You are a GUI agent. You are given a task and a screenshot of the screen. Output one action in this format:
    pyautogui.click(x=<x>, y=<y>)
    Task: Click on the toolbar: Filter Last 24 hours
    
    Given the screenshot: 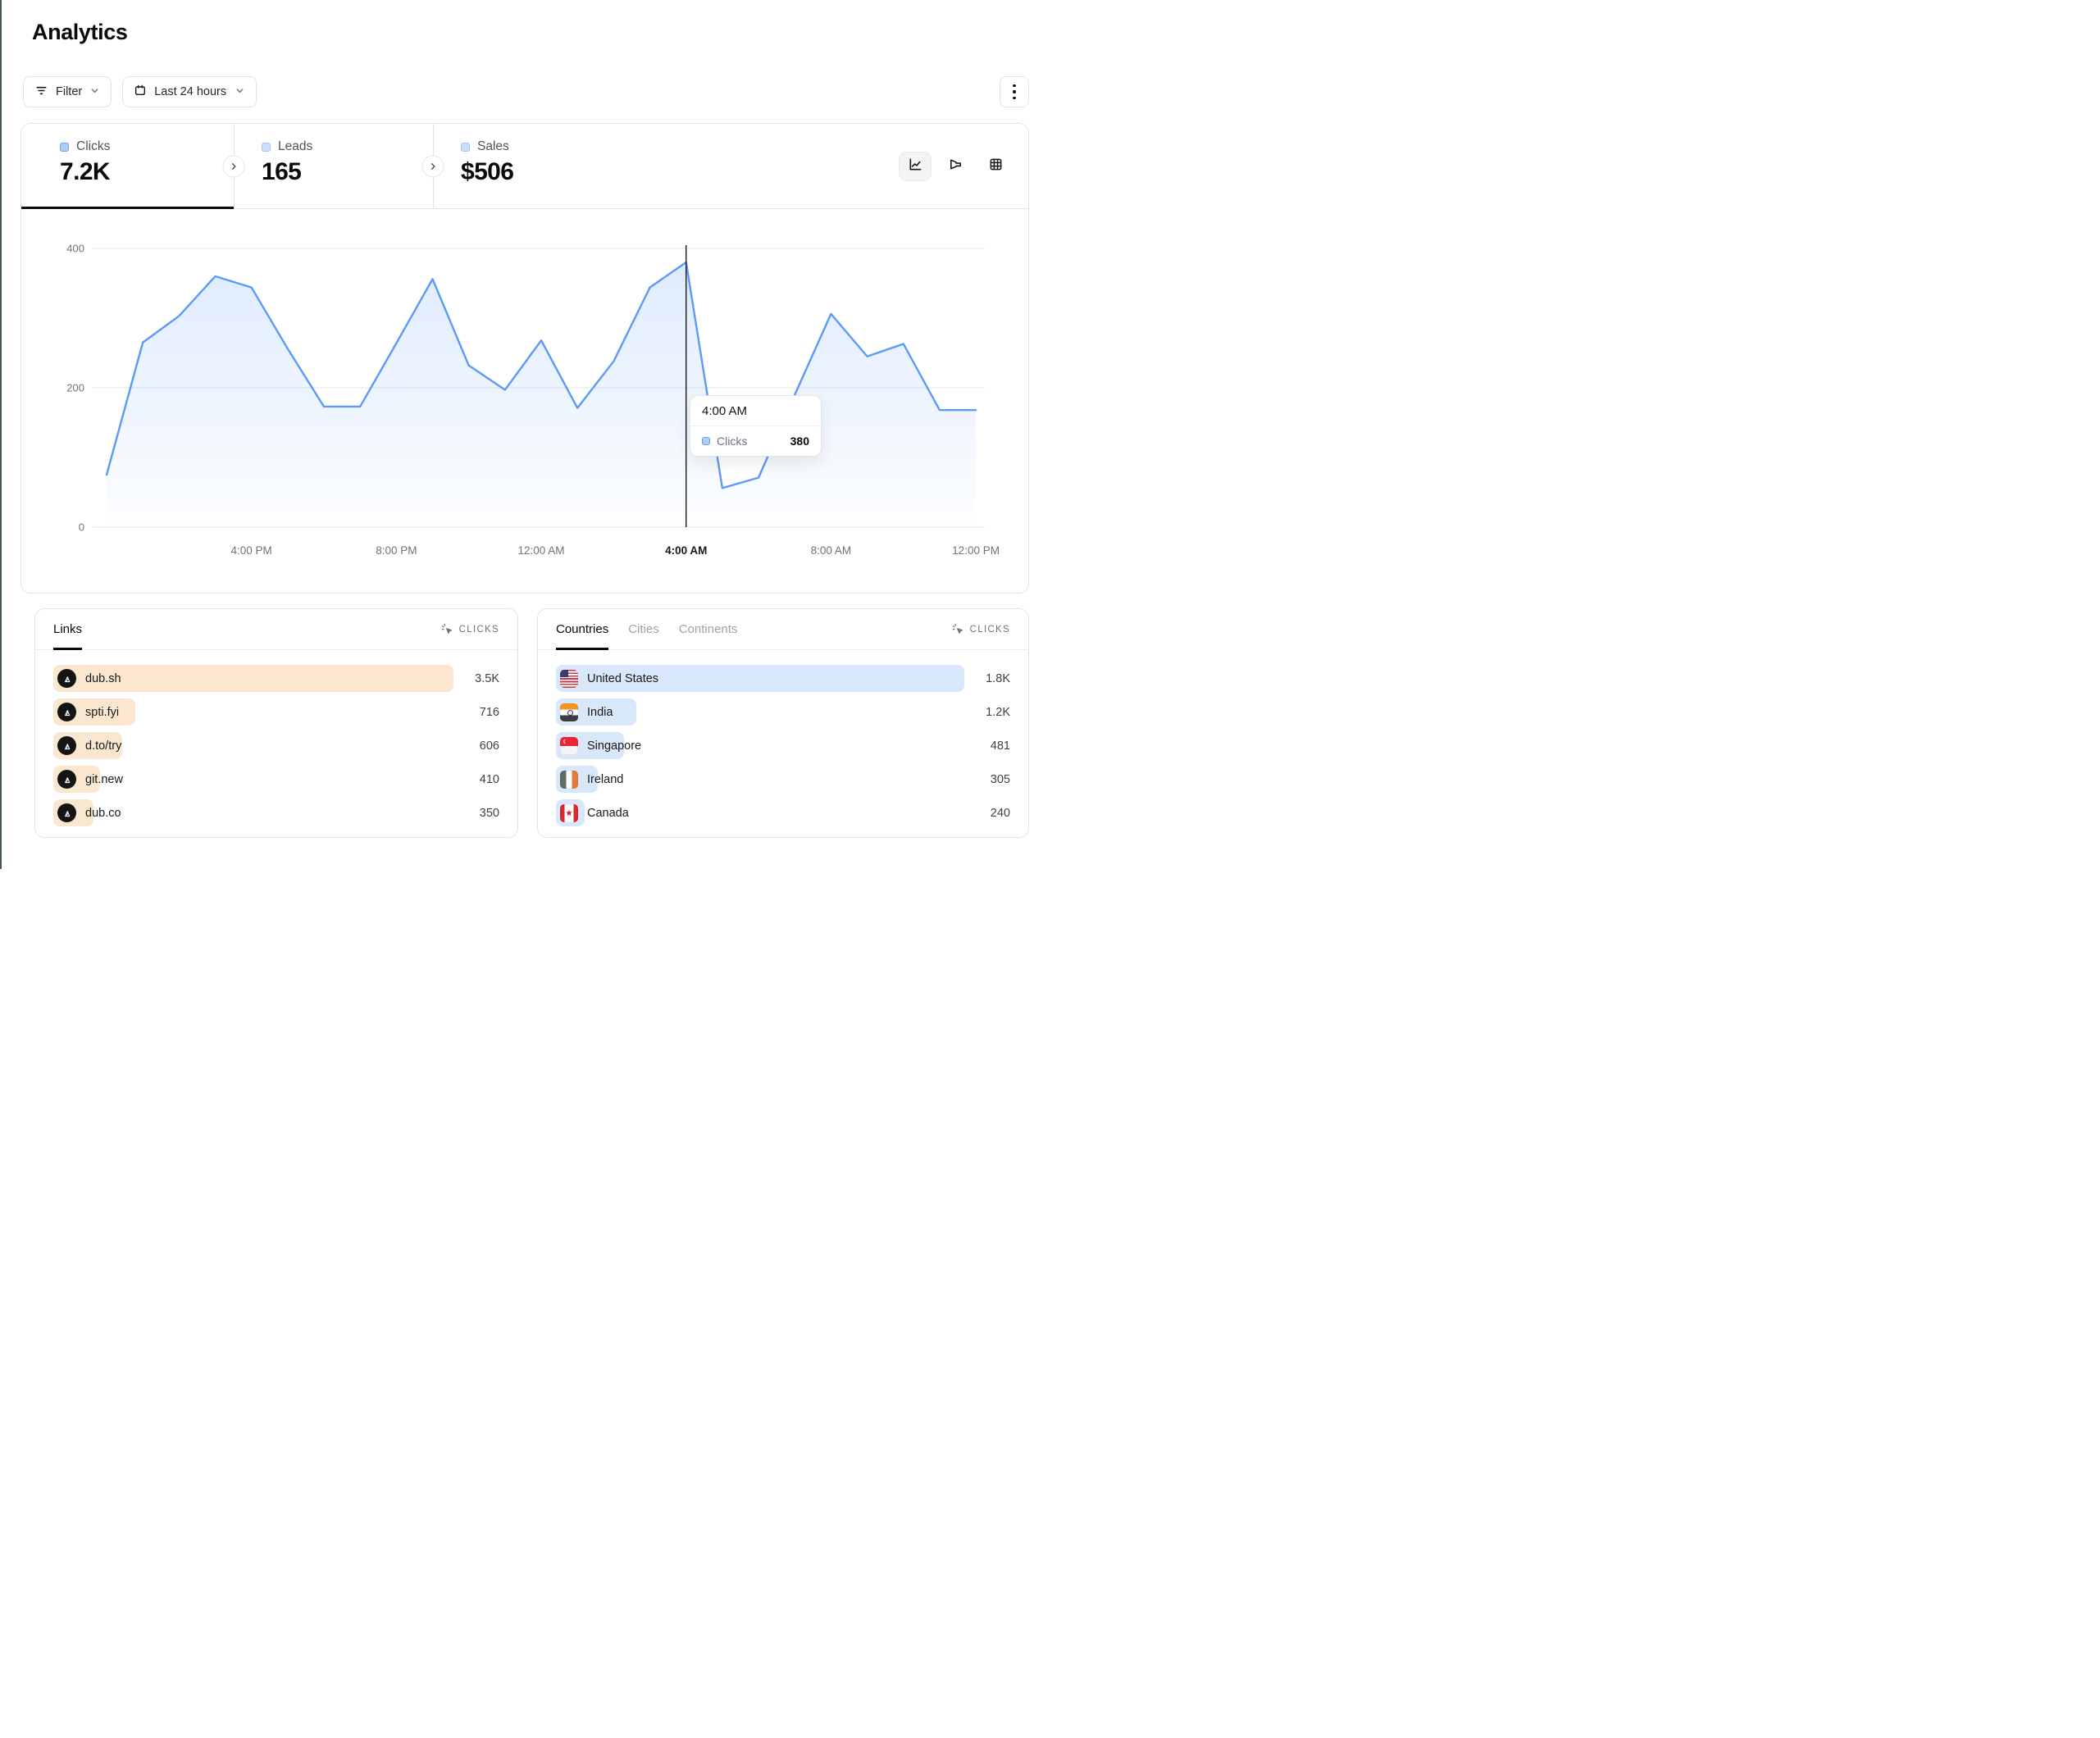 What is the action you would take?
    pyautogui.click(x=140, y=91)
    